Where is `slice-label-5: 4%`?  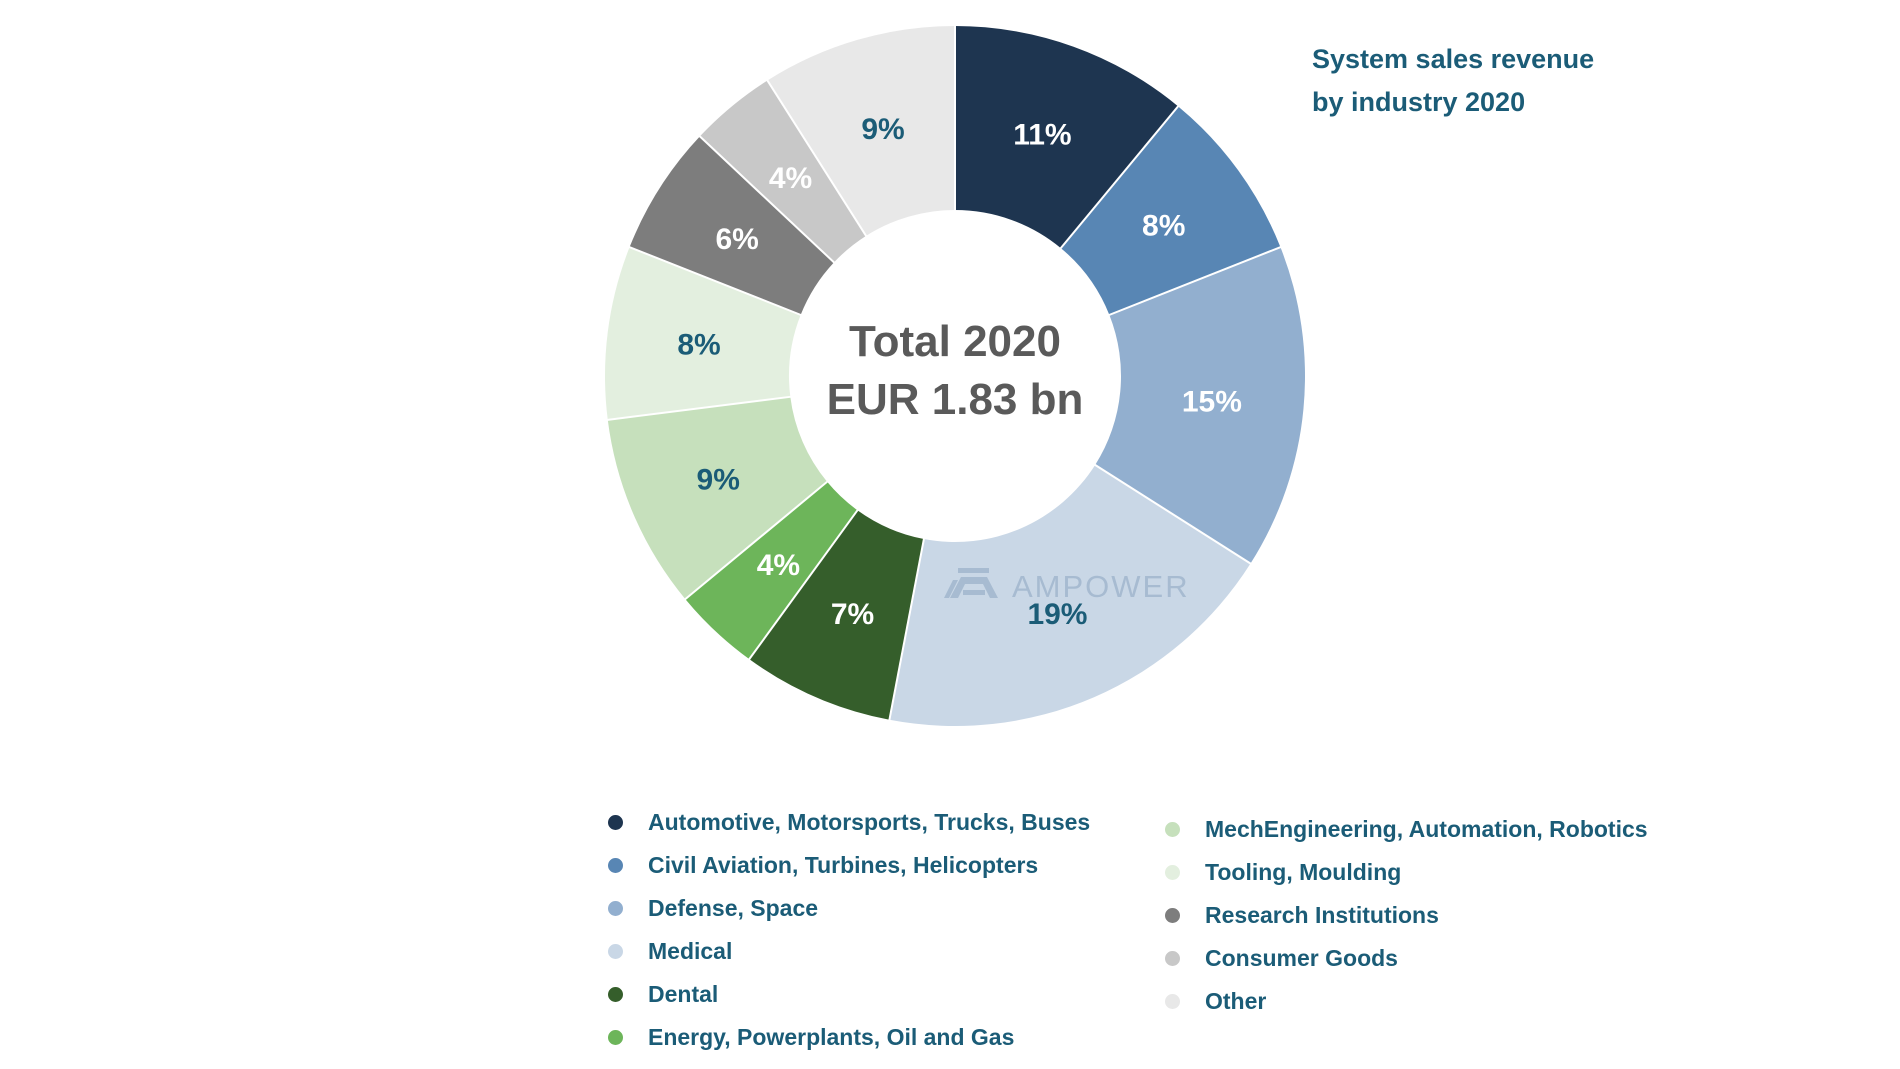 slice-label-5: 4% is located at coordinates (778, 565).